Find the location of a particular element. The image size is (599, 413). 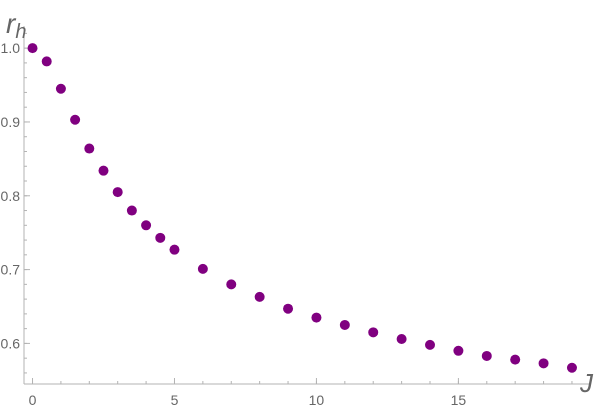

x-tick-label: 10 is located at coordinates (317, 400).